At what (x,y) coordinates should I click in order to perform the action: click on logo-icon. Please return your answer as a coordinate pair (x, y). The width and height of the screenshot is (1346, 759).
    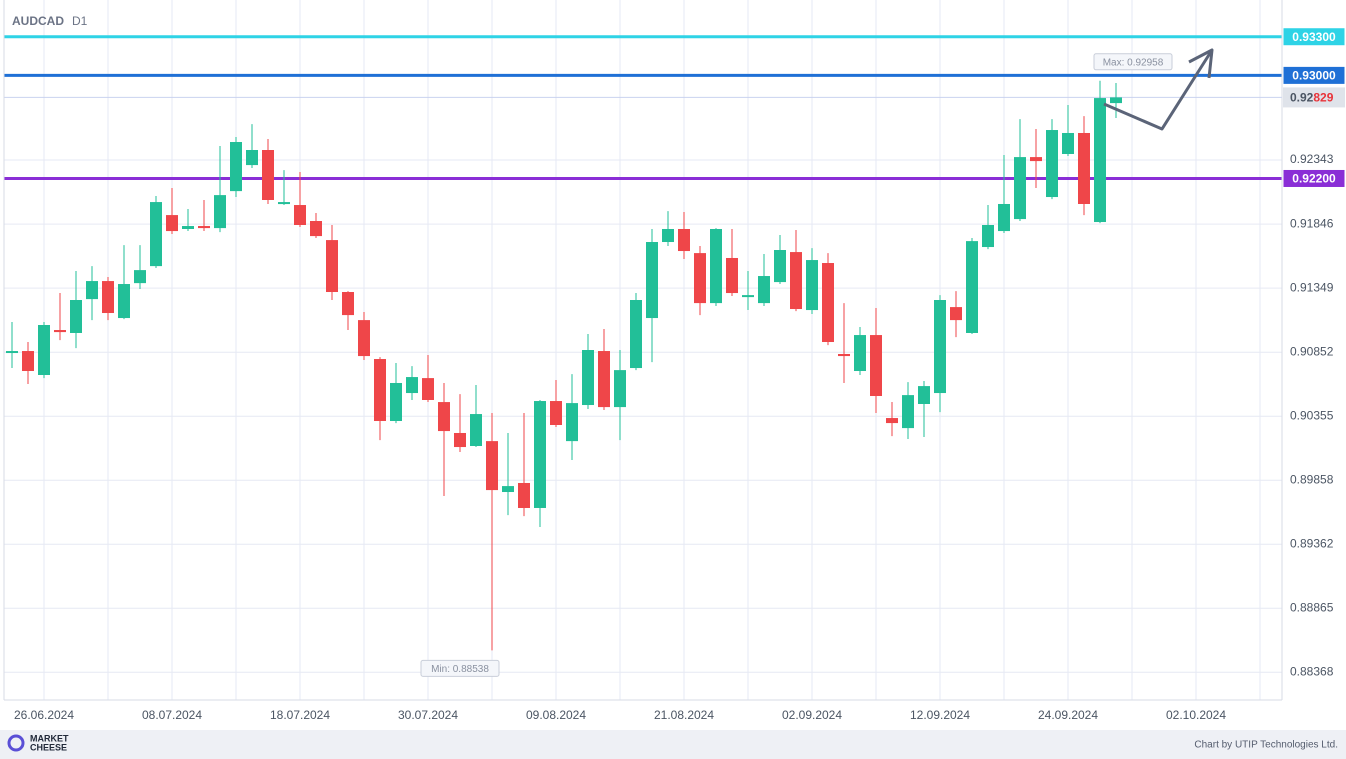
    Looking at the image, I should click on (16, 743).